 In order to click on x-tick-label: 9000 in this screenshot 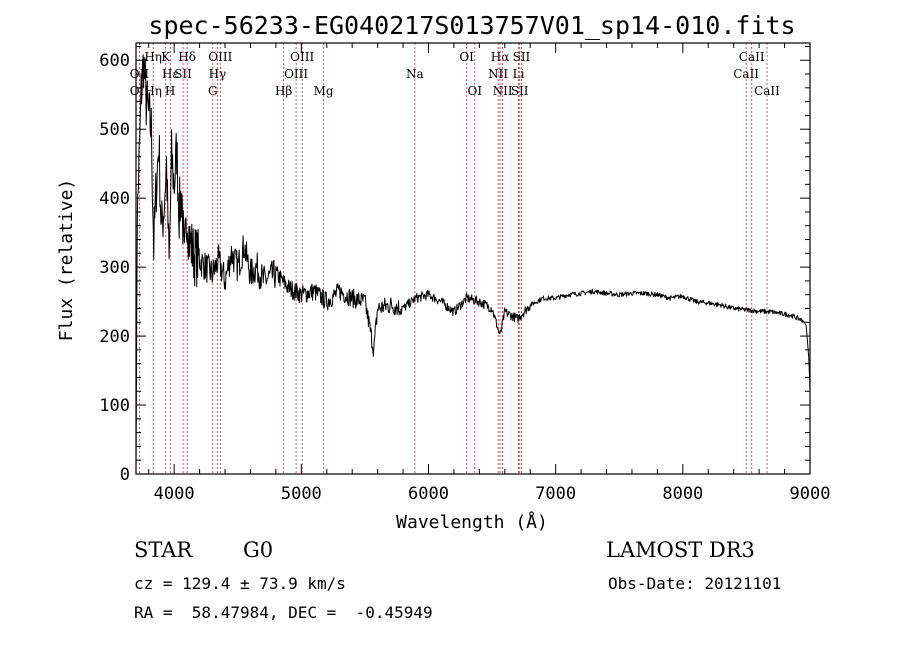, I will do `click(810, 494)`.